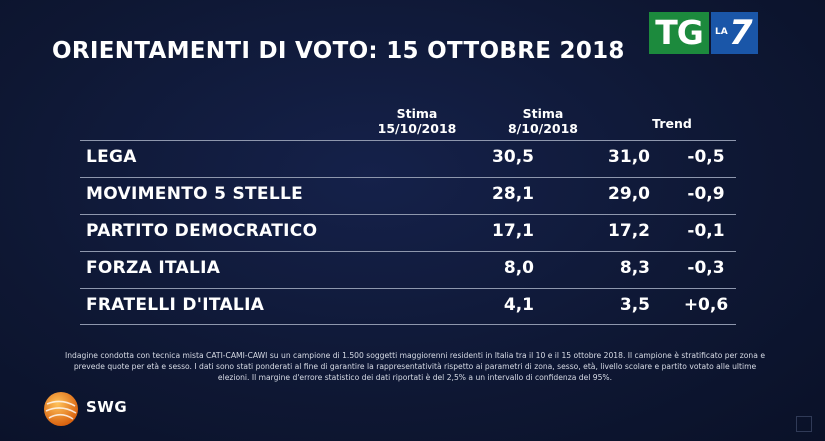 This screenshot has width=825, height=441. What do you see at coordinates (408, 195) in the screenshot?
I see `table-row: MOVIMENTO 5 STELLE 28,1 29,0 -0,9` at bounding box center [408, 195].